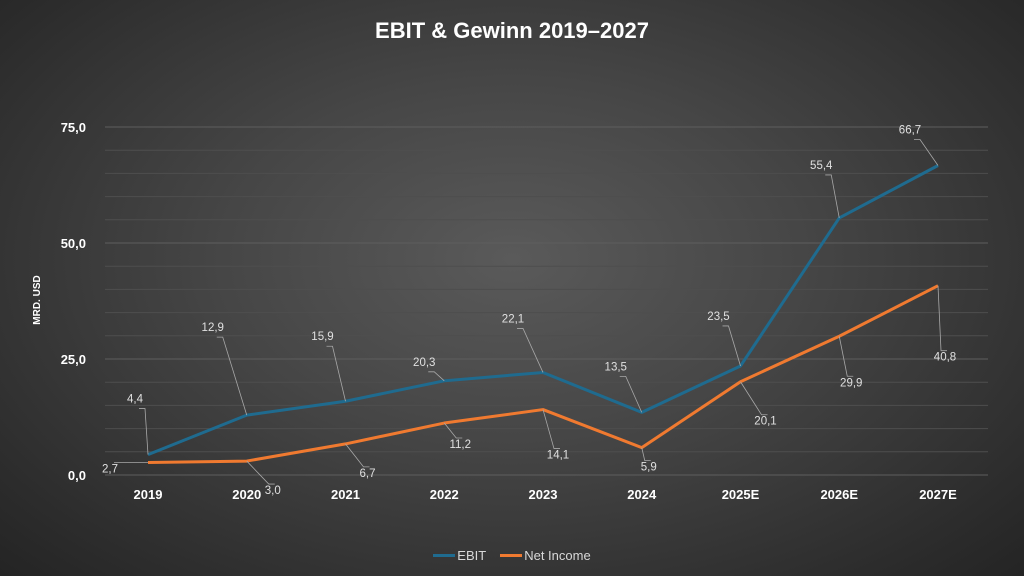 The width and height of the screenshot is (1024, 576). I want to click on x-tick-label: 2022, so click(444, 494).